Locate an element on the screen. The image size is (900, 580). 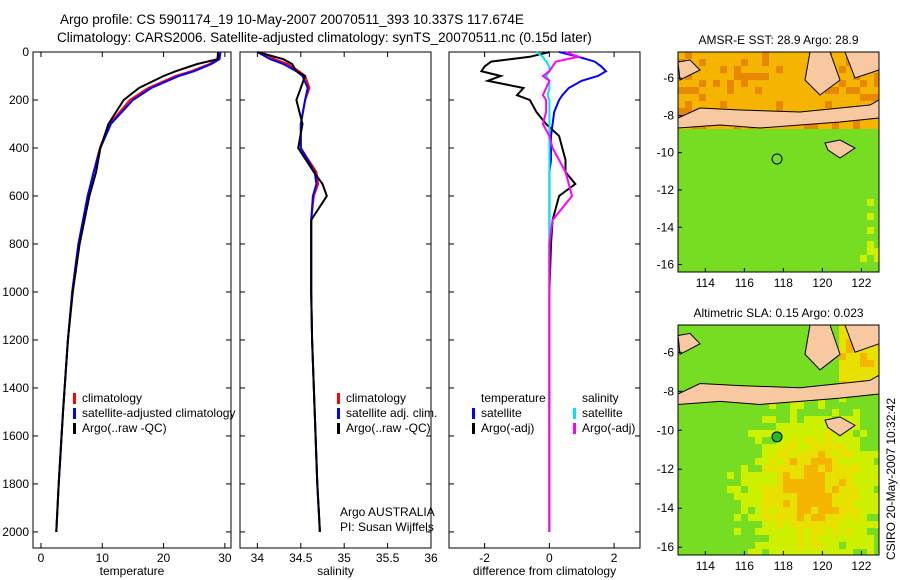
legend-swatch is located at coordinates (338, 428).